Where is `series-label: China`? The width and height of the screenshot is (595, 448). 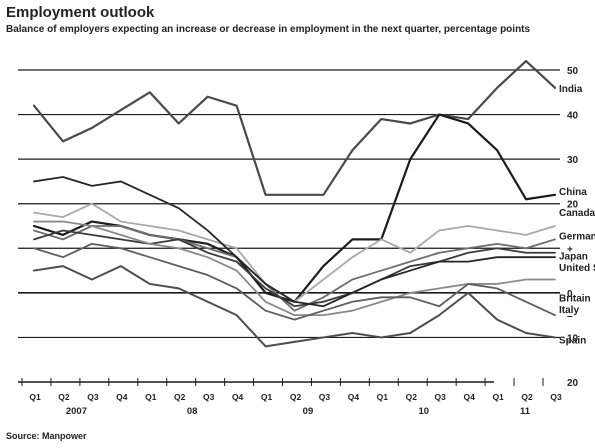
series-label: China is located at coordinates (573, 192).